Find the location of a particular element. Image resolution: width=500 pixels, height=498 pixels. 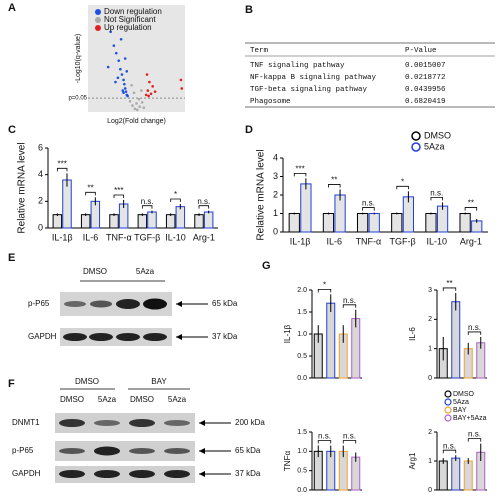

blot-group: DMSO is located at coordinates (87, 381).